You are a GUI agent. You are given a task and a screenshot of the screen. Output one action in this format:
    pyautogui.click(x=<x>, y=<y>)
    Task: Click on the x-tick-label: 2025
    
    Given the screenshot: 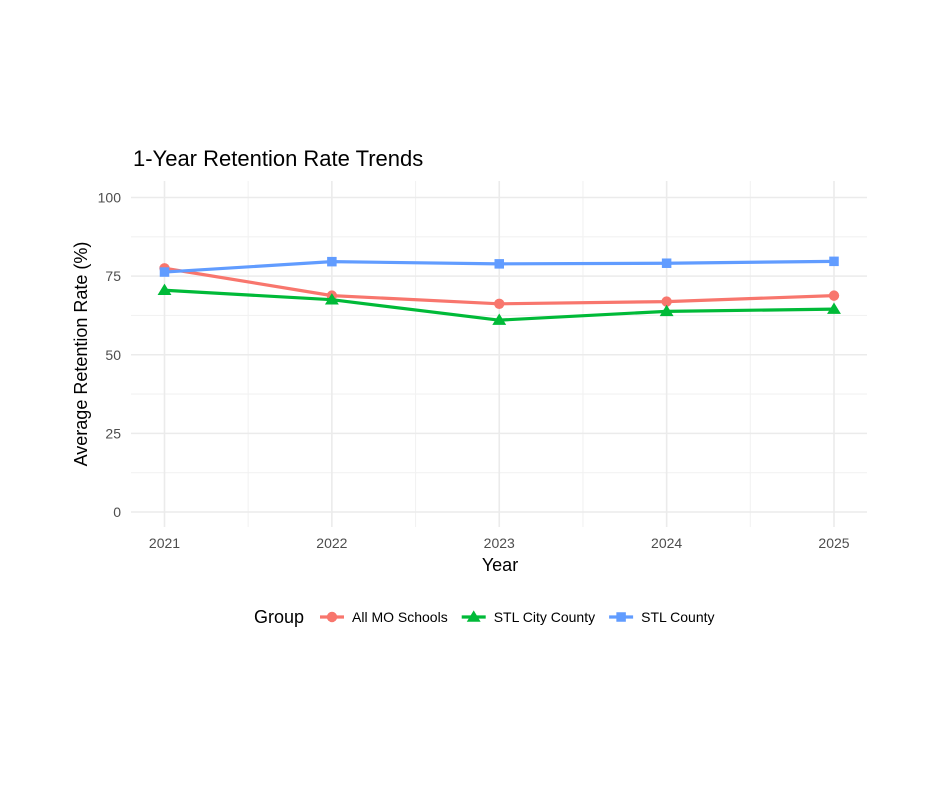 What is the action you would take?
    pyautogui.click(x=833, y=543)
    